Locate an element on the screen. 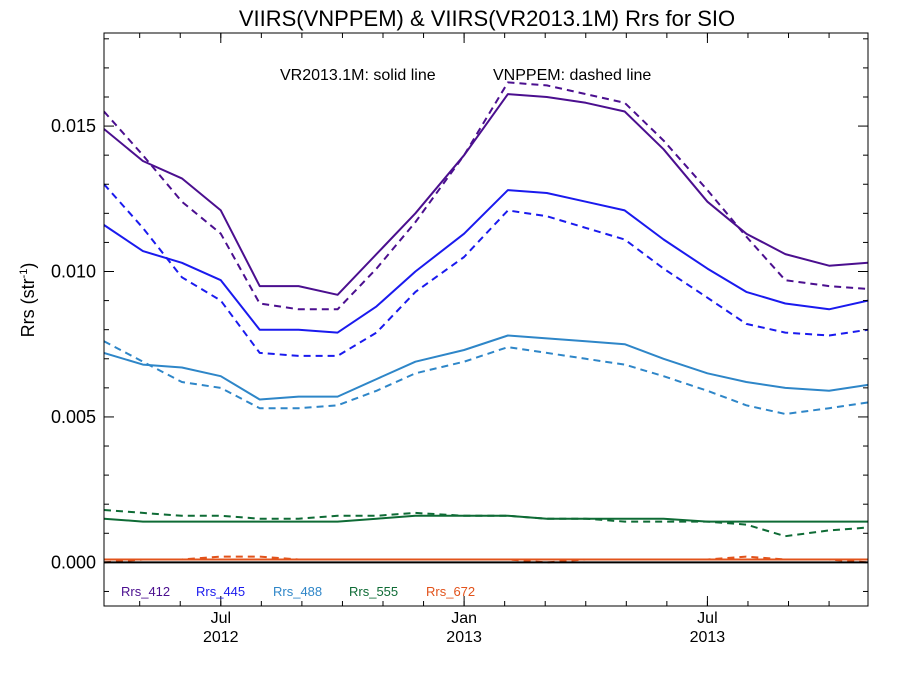  y-tick-label: 0.015 is located at coordinates (73, 126).